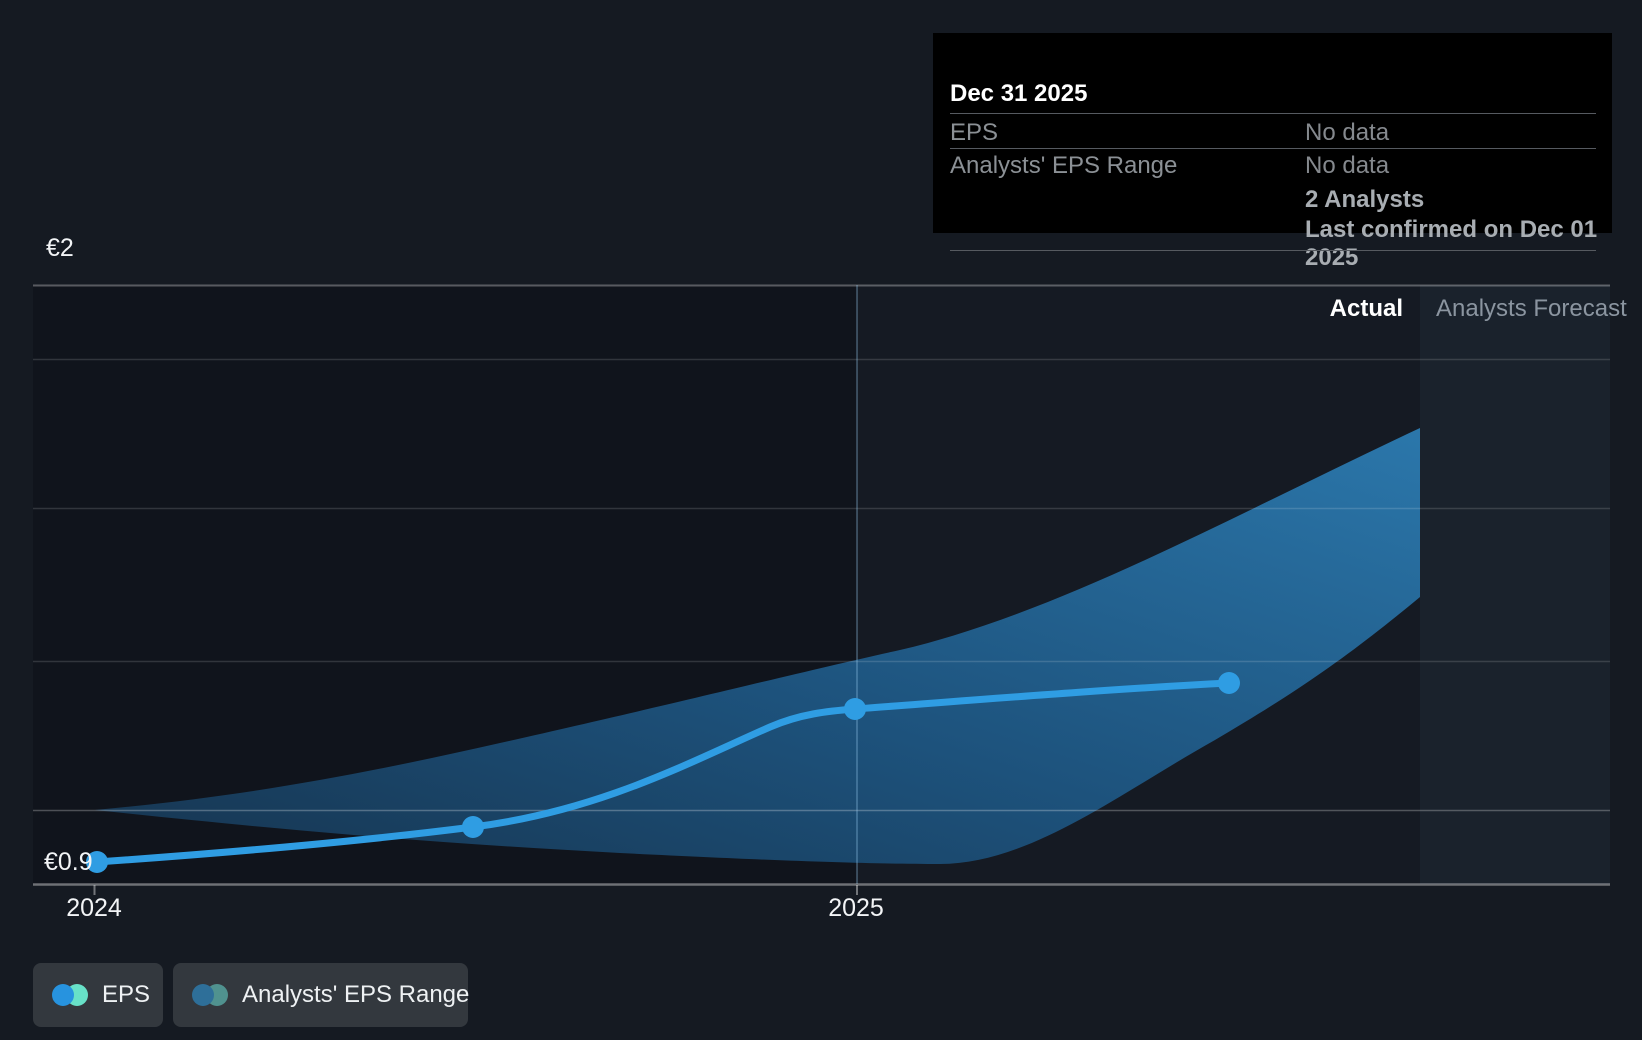 Image resolution: width=1642 pixels, height=1040 pixels. Describe the element at coordinates (663, 772) in the screenshot. I see `eps-line` at that location.